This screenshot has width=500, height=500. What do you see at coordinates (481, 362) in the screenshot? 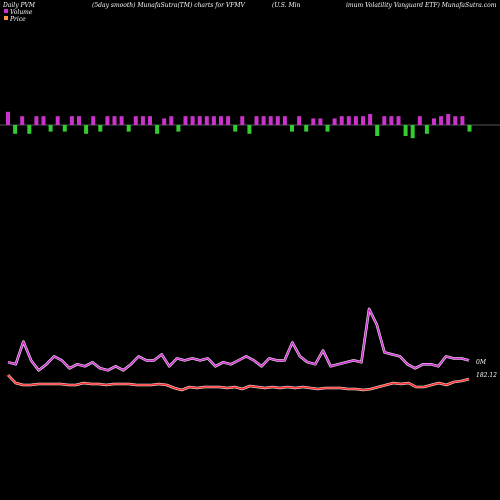
I see `volume-line-label: 0M` at bounding box center [481, 362].